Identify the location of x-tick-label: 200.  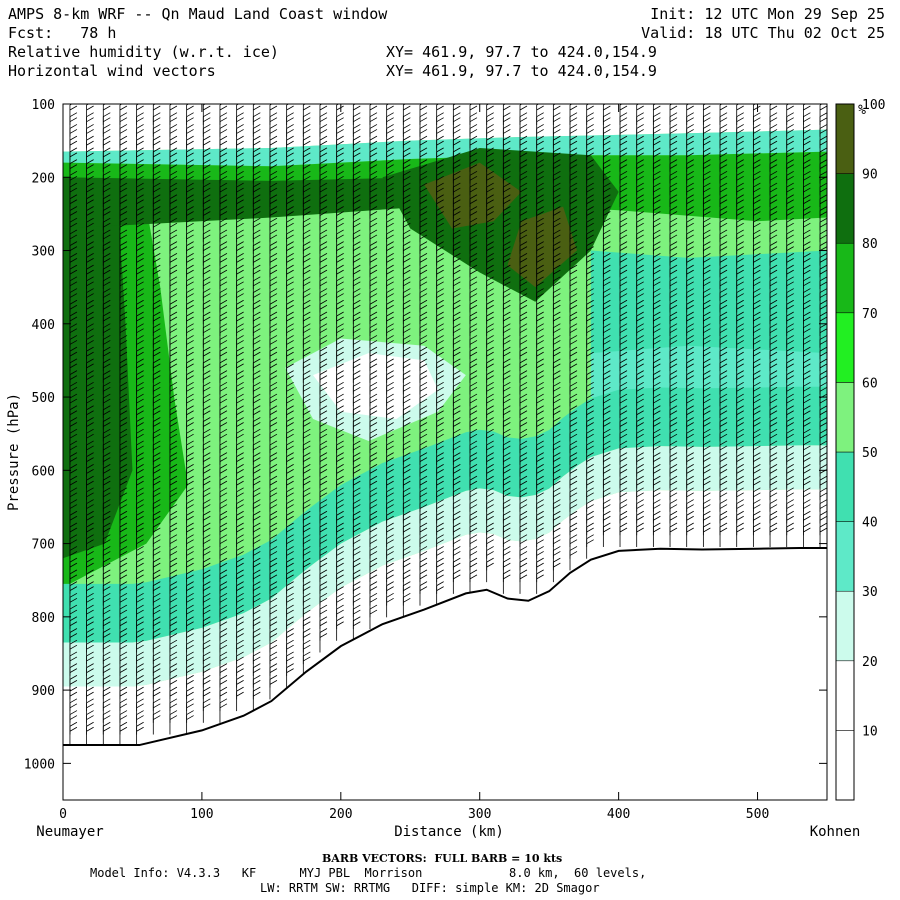
(340, 814).